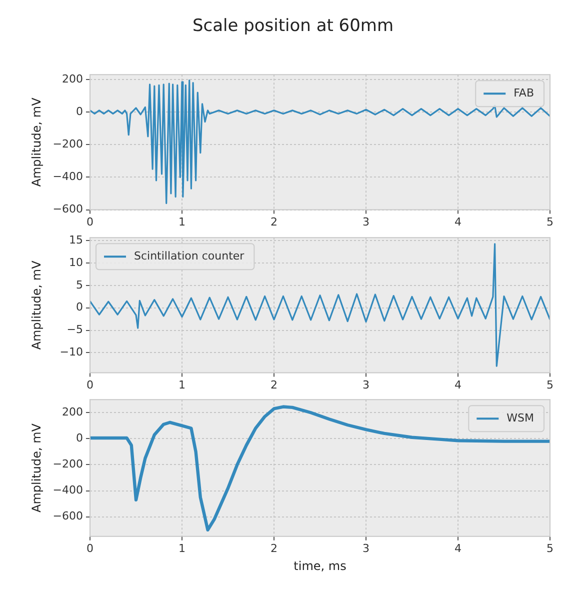  What do you see at coordinates (520, 417) in the screenshot?
I see `legend-label: WSM` at bounding box center [520, 417].